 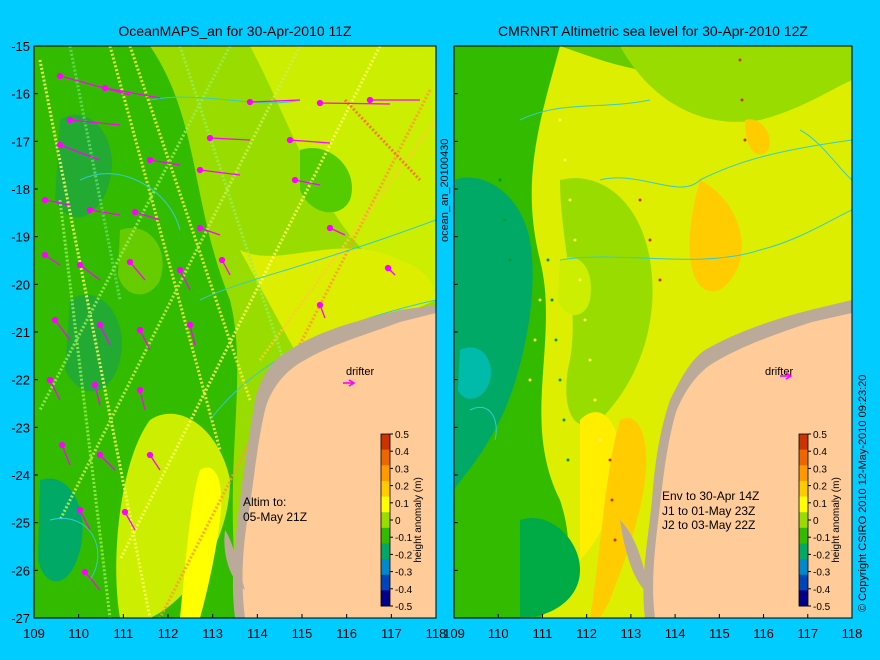 What do you see at coordinates (20, 570) in the screenshot?
I see `left-y-tick-label: -26` at bounding box center [20, 570].